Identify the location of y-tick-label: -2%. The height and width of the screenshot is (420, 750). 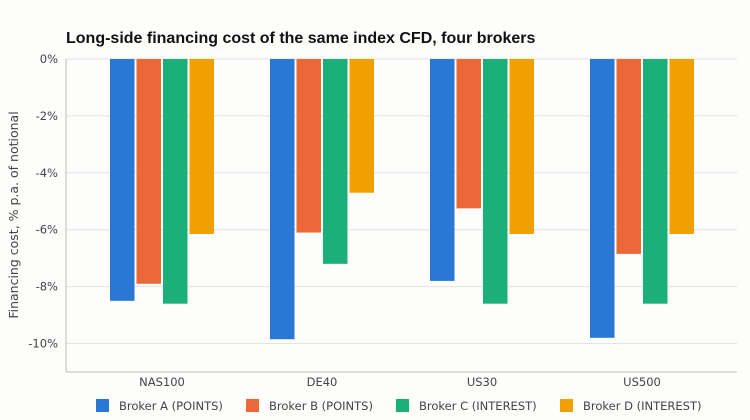
(47, 116).